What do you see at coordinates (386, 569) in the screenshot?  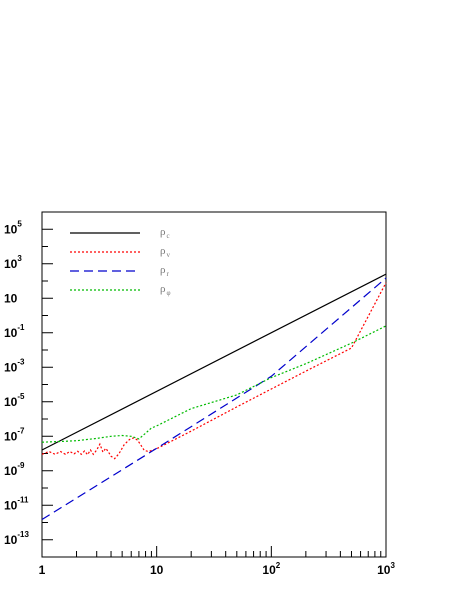 I see `x-tick-label: 10³` at bounding box center [386, 569].